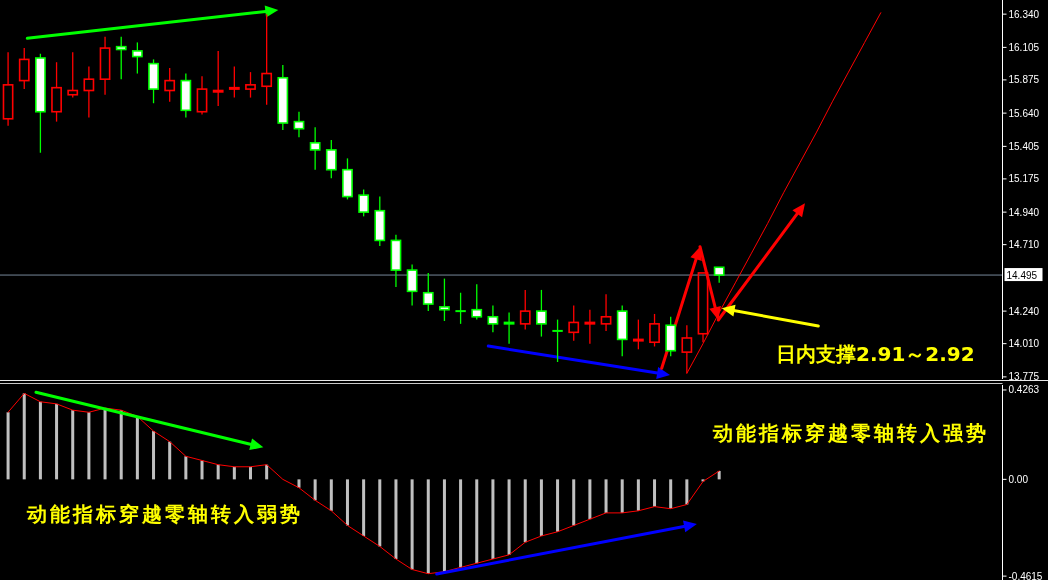 The image size is (1048, 580). What do you see at coordinates (1024, 390) in the screenshot?
I see `tick-label: 0.4263` at bounding box center [1024, 390].